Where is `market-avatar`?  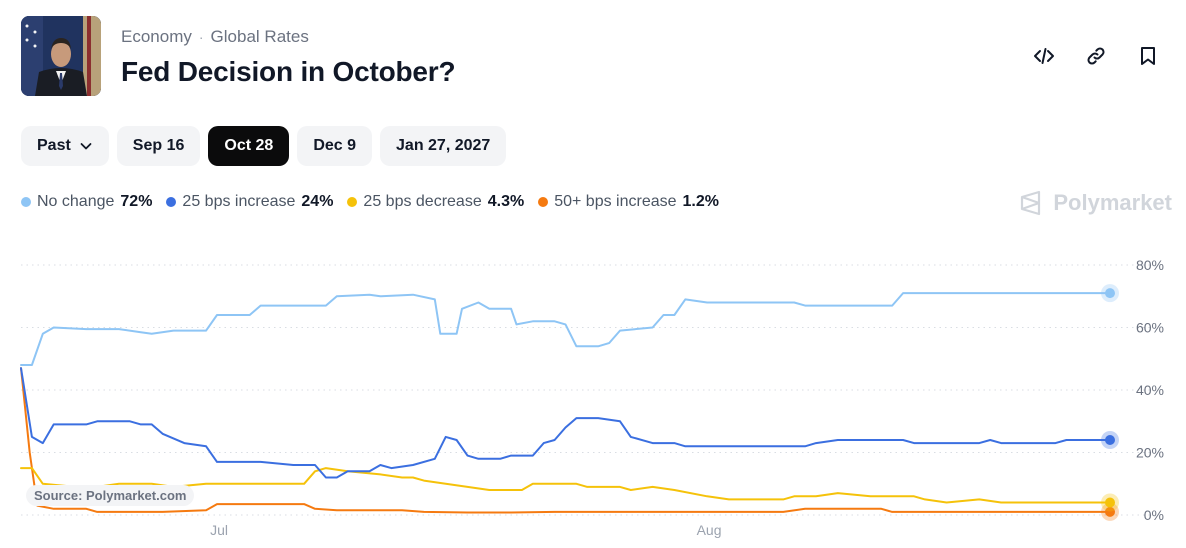
market-avatar is located at coordinates (61, 56).